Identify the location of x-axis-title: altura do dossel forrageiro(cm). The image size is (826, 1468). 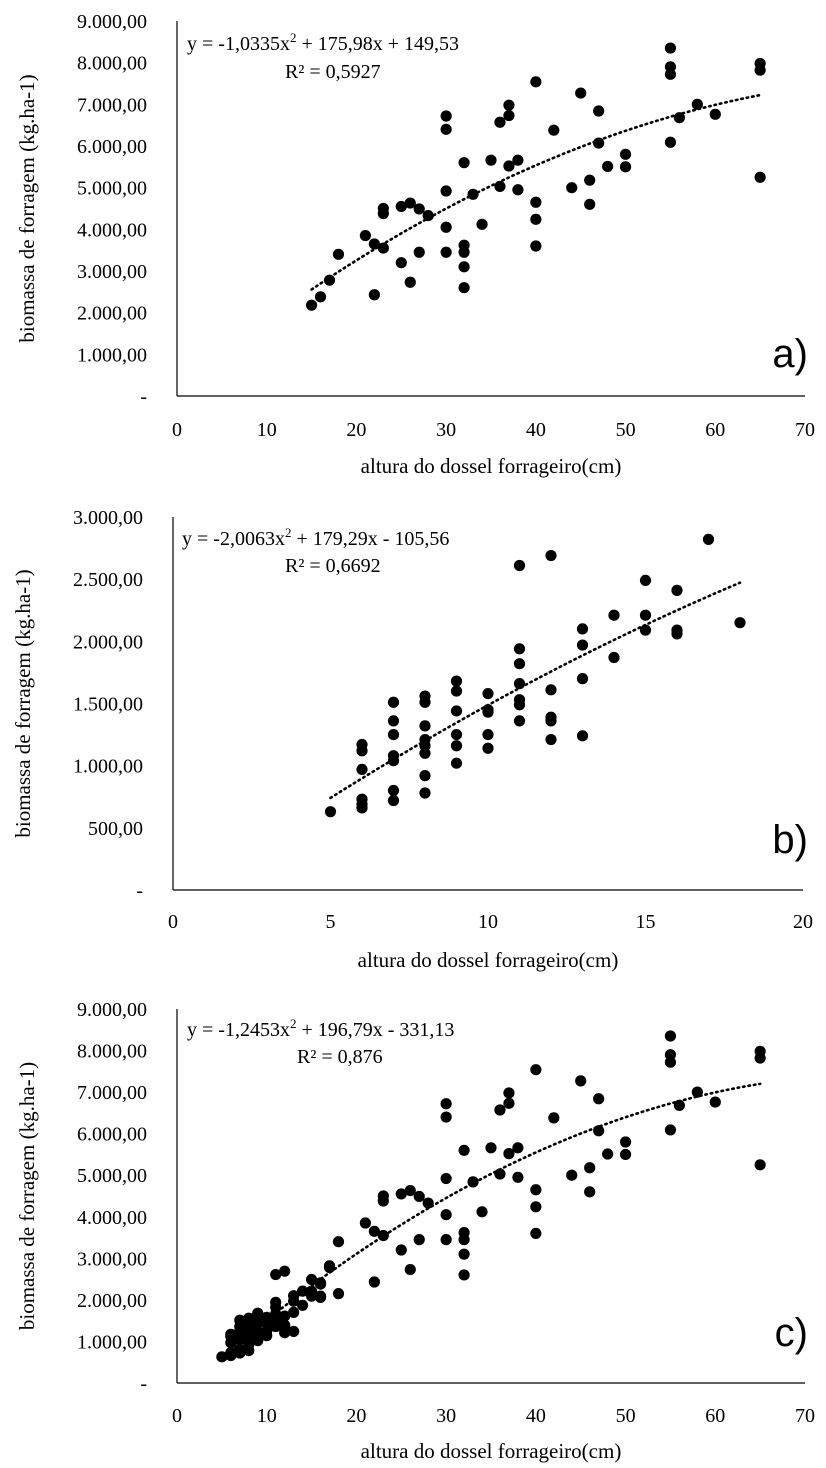
(491, 466).